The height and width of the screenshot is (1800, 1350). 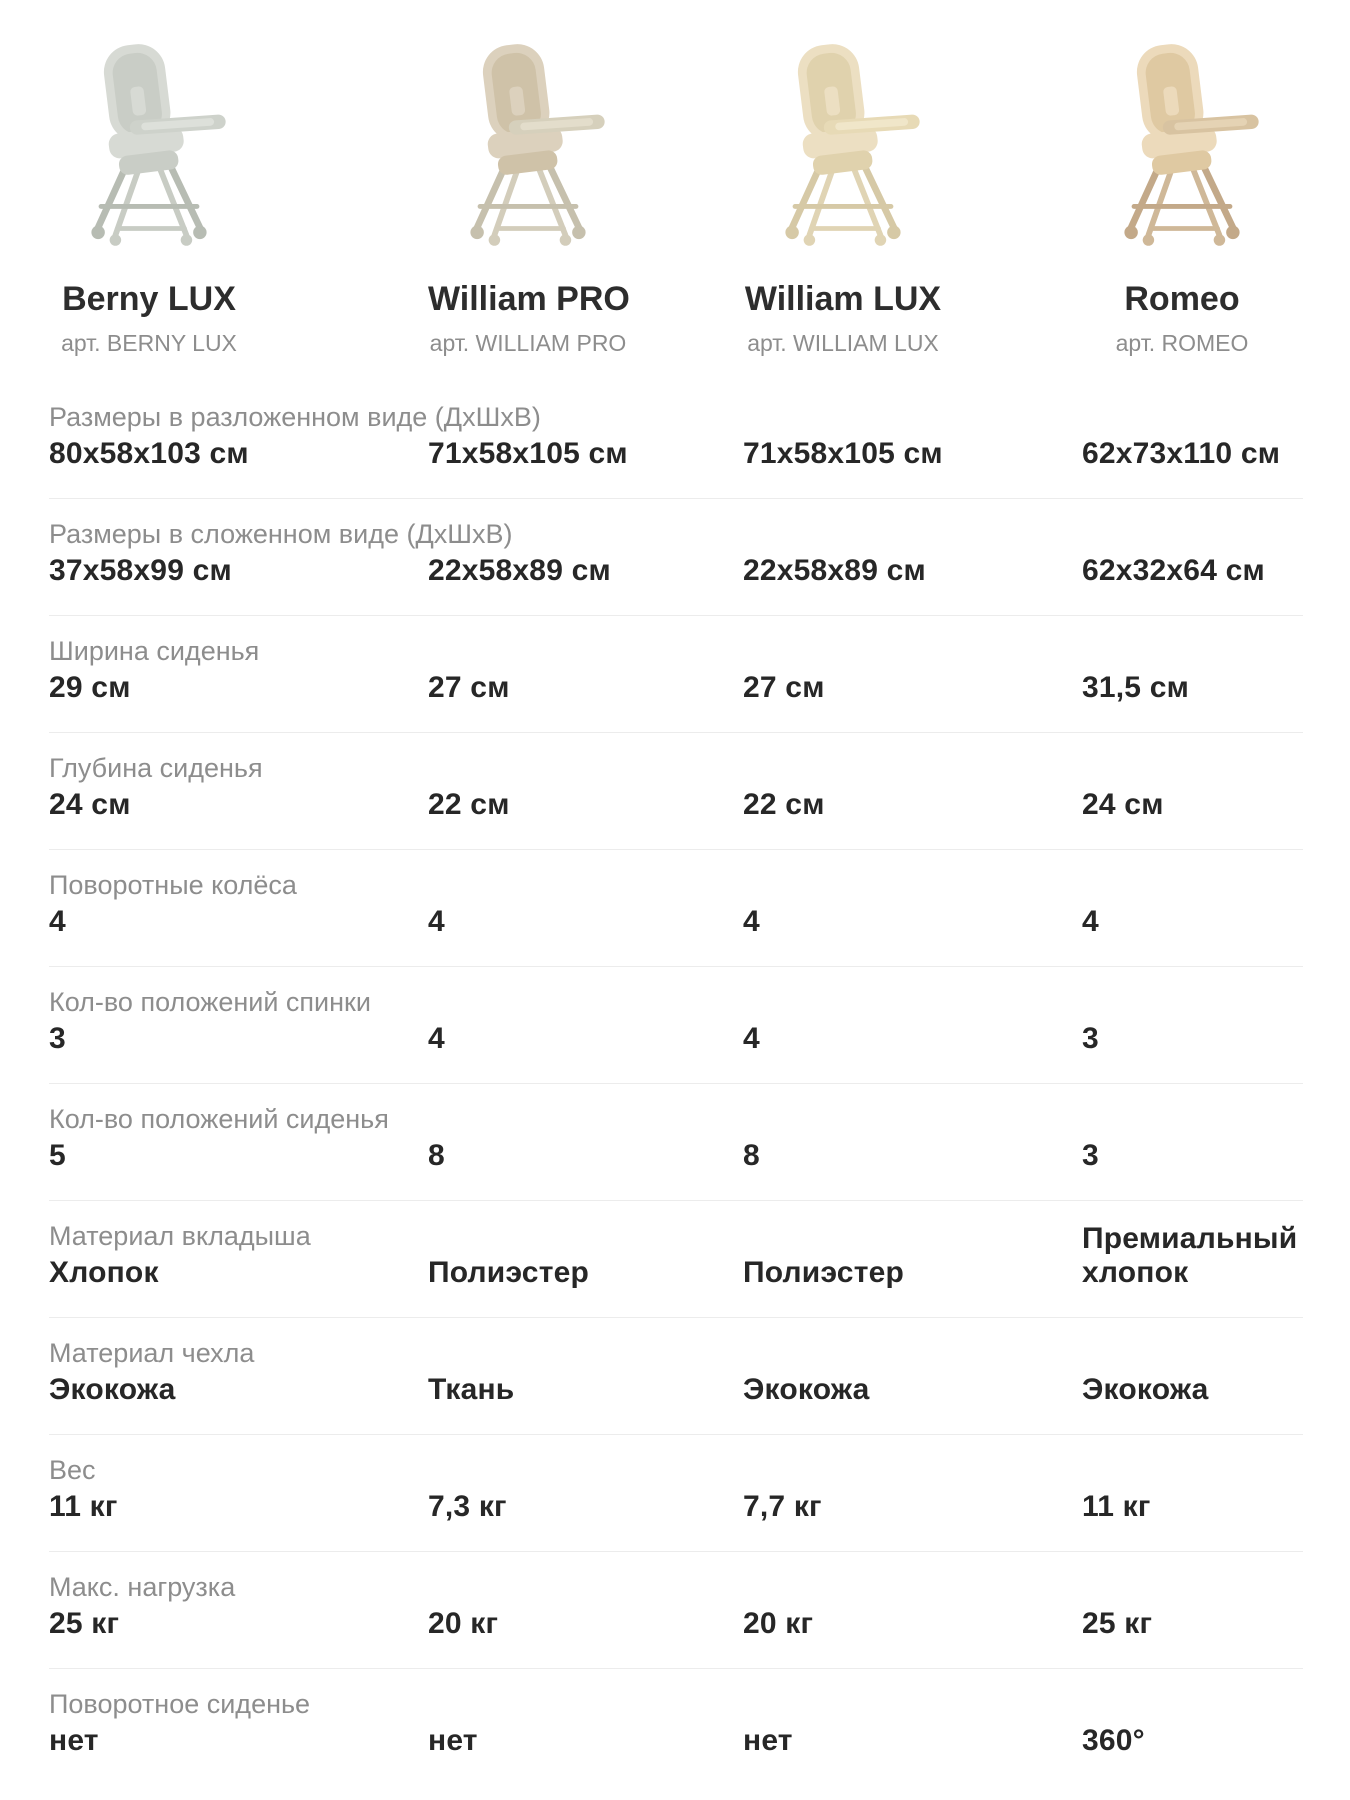 I want to click on spec-cell: Полиэстер, so click(x=912, y=1255).